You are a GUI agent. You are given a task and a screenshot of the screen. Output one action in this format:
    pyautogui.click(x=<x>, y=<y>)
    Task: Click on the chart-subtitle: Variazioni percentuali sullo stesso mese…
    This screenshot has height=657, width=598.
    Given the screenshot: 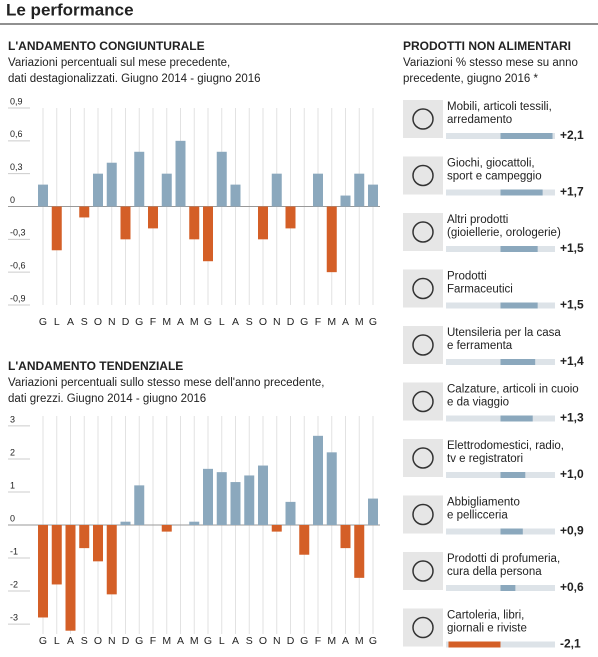 What is the action you would take?
    pyautogui.click(x=166, y=383)
    